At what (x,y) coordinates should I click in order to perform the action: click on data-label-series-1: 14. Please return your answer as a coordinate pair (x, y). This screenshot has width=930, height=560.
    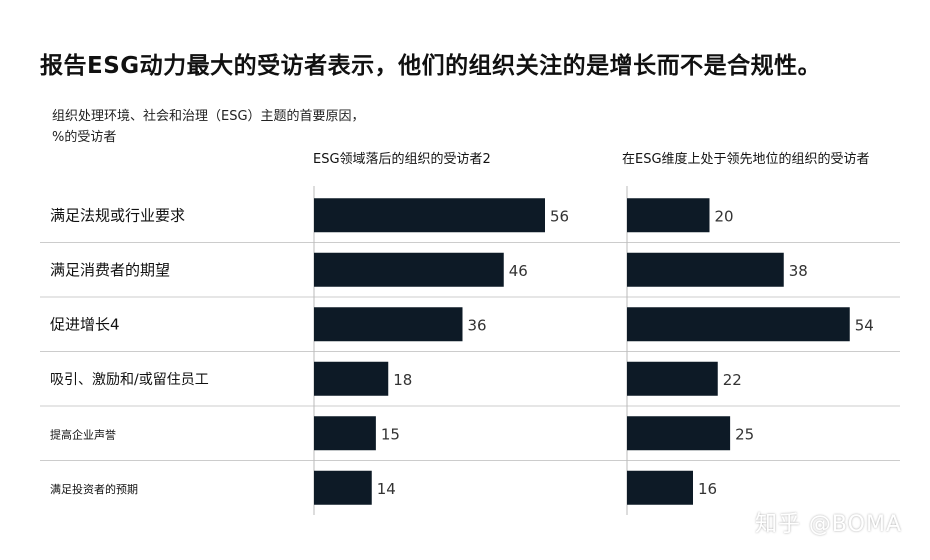
    Looking at the image, I should click on (386, 489).